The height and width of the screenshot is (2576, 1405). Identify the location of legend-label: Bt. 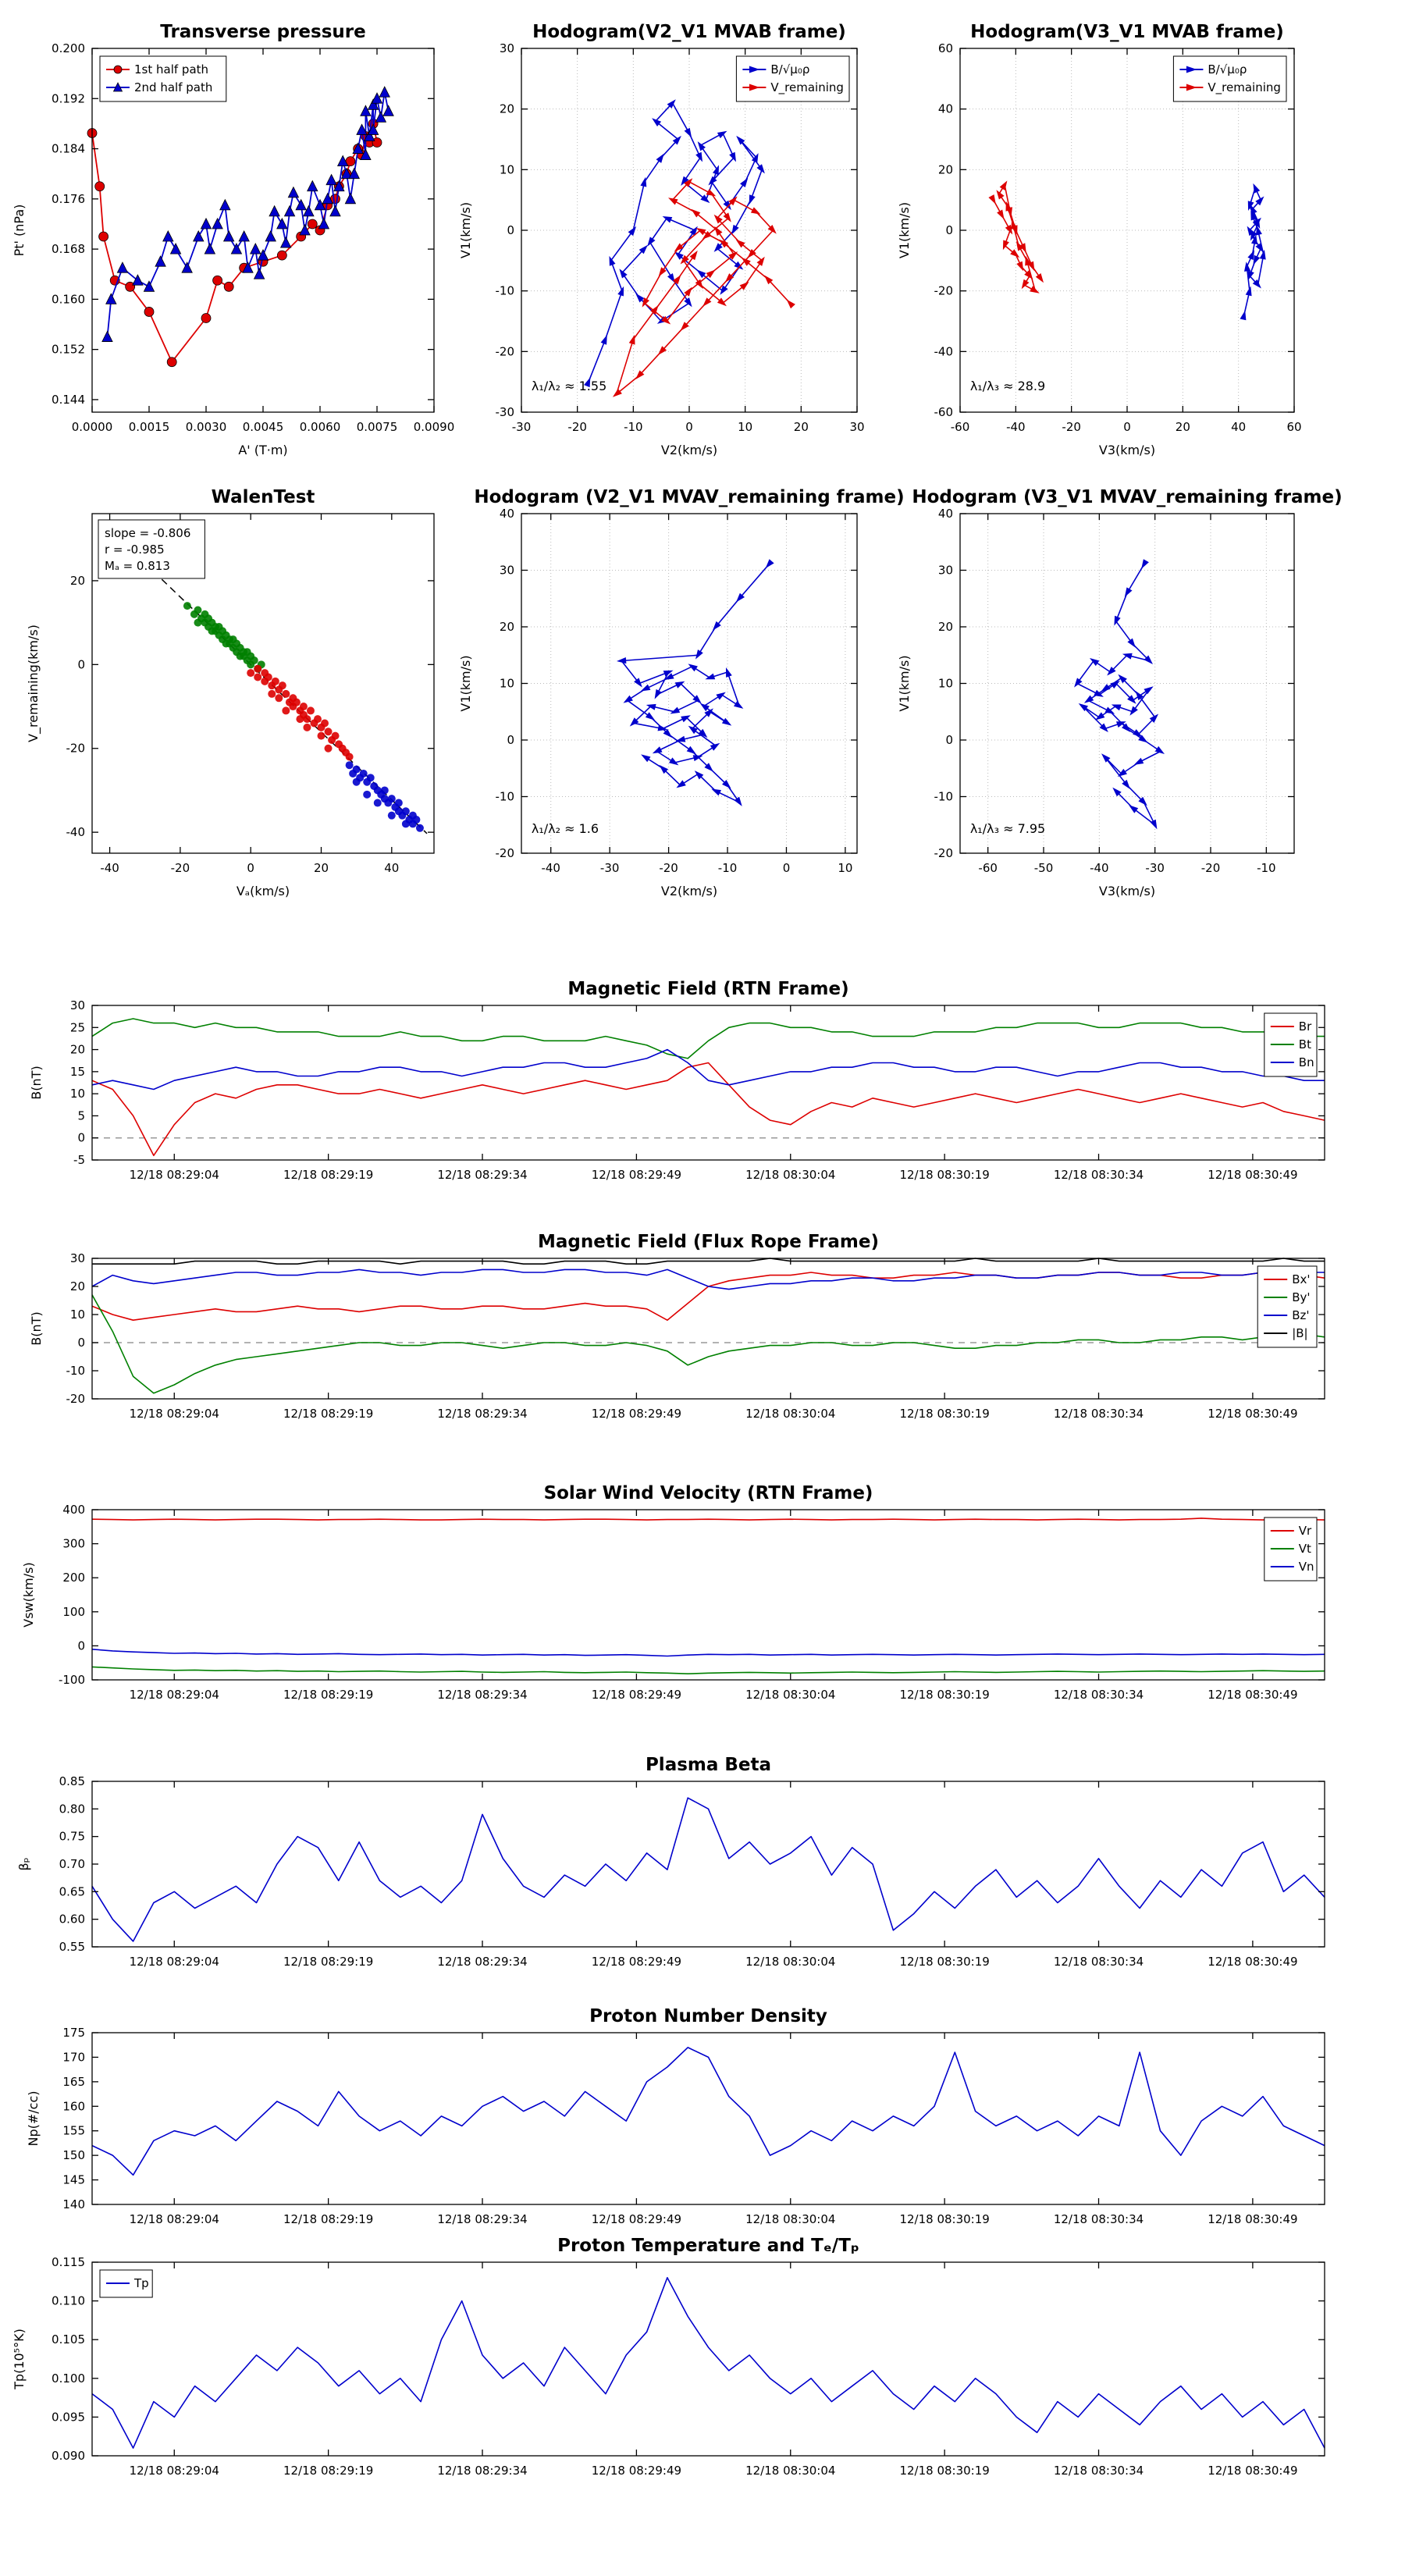
(1305, 1044).